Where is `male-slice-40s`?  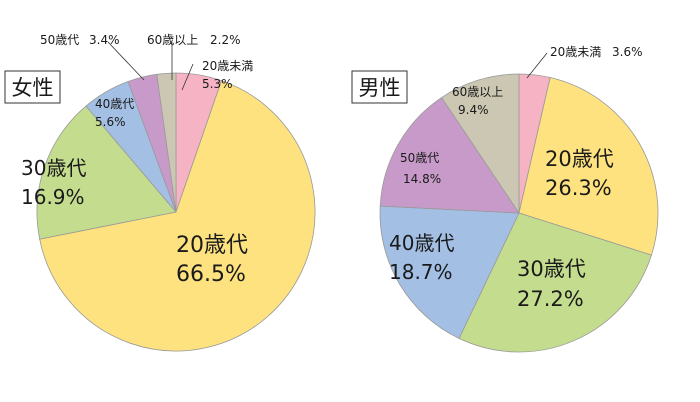 male-slice-40s is located at coordinates (449, 272).